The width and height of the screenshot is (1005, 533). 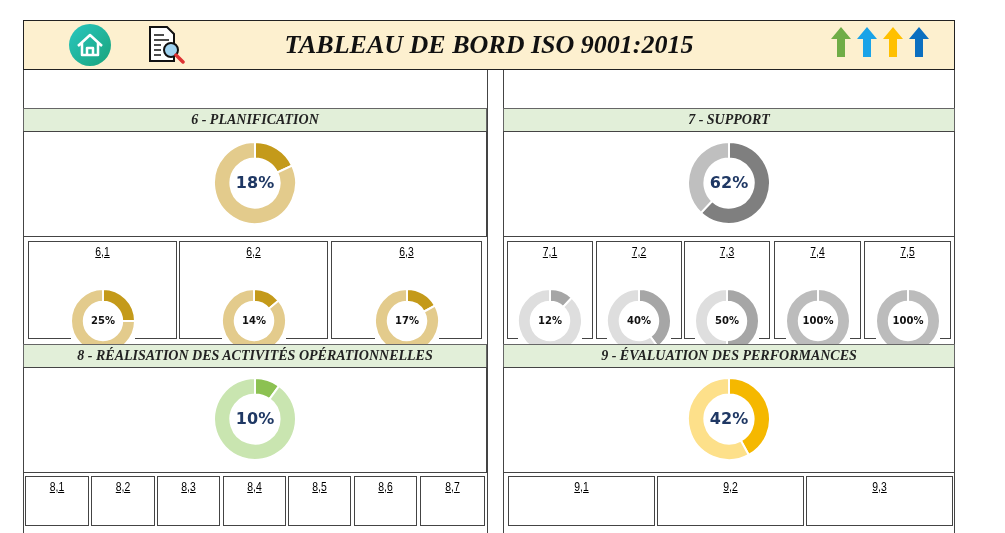 I want to click on text: 8,6, so click(x=385, y=486).